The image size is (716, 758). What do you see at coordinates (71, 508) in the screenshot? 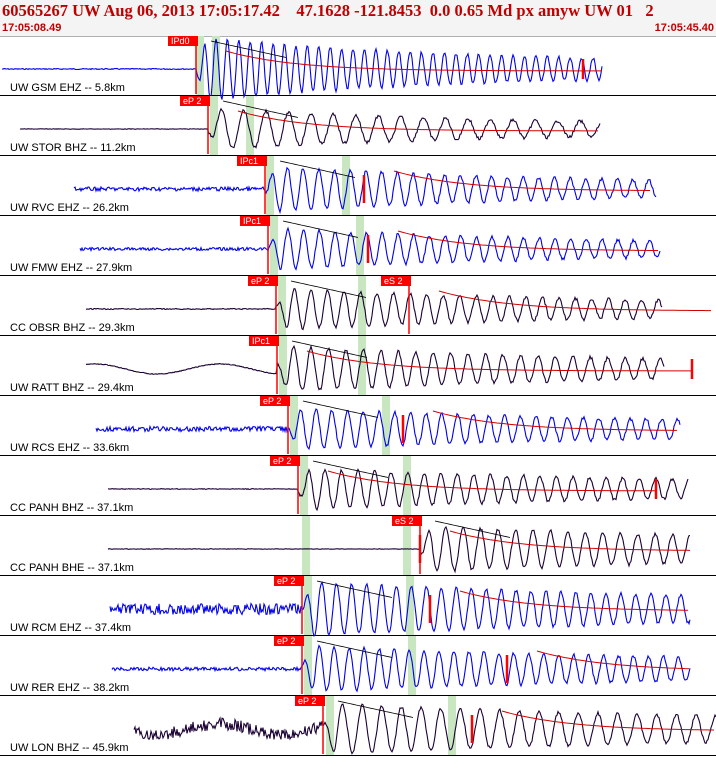
I see `station-label: CC PANH BHZ -- 37.1km` at bounding box center [71, 508].